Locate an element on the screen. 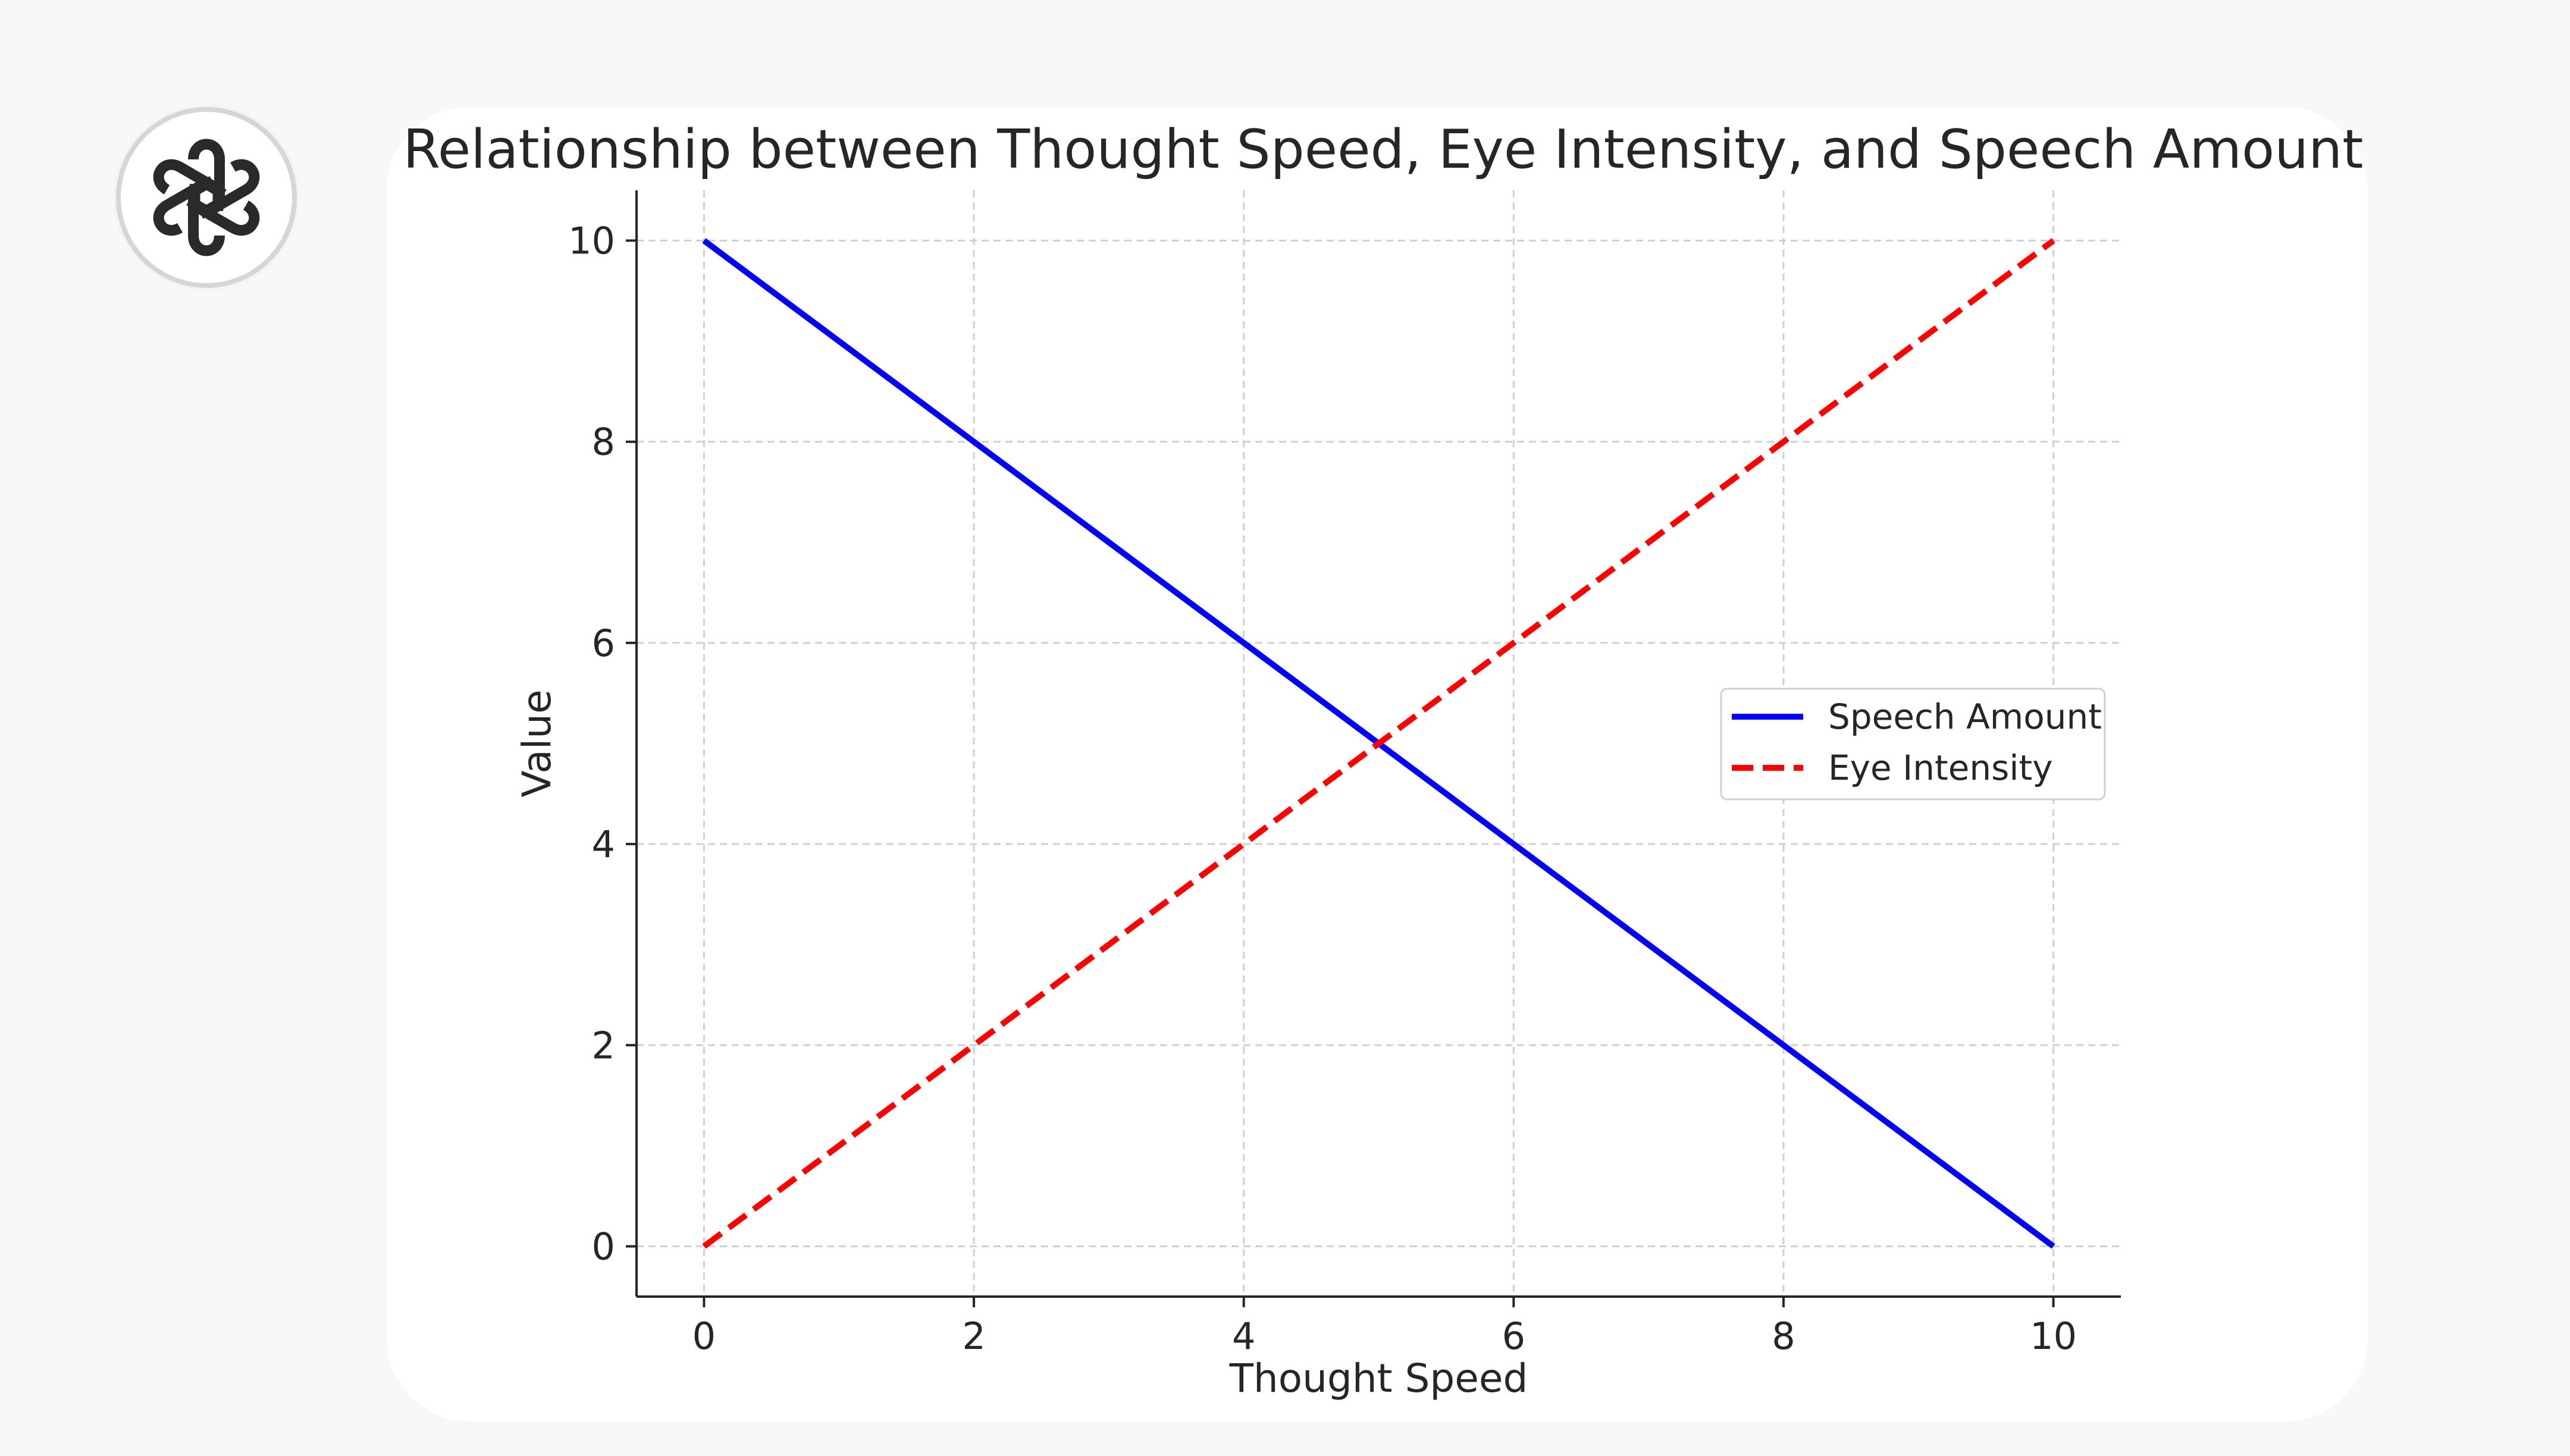 The height and width of the screenshot is (1456, 2570). y-tick-label: 2 is located at coordinates (604, 1045).